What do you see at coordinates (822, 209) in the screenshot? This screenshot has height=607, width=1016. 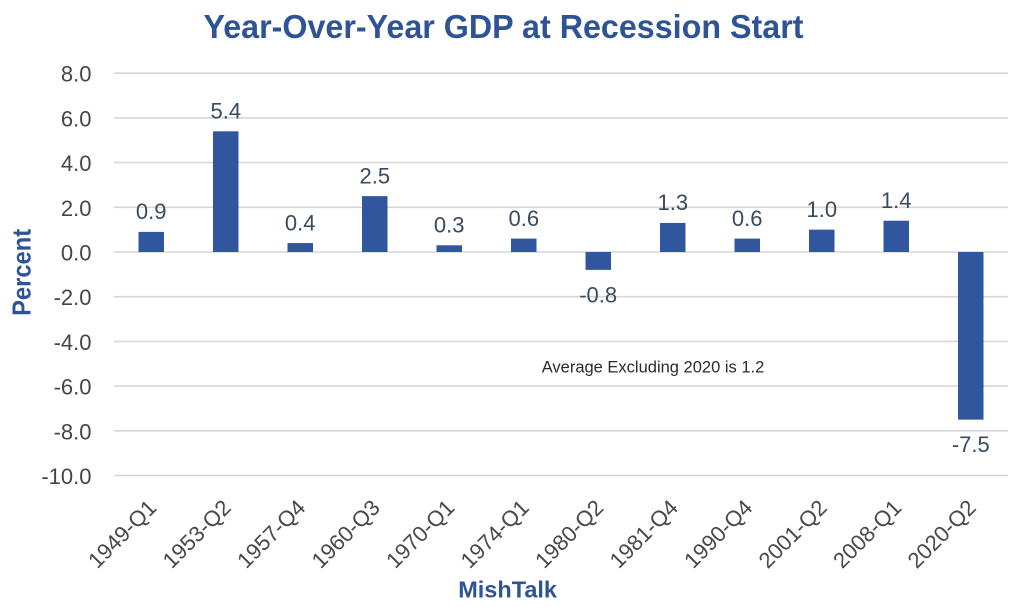 I see `svg-text: 1.0` at bounding box center [822, 209].